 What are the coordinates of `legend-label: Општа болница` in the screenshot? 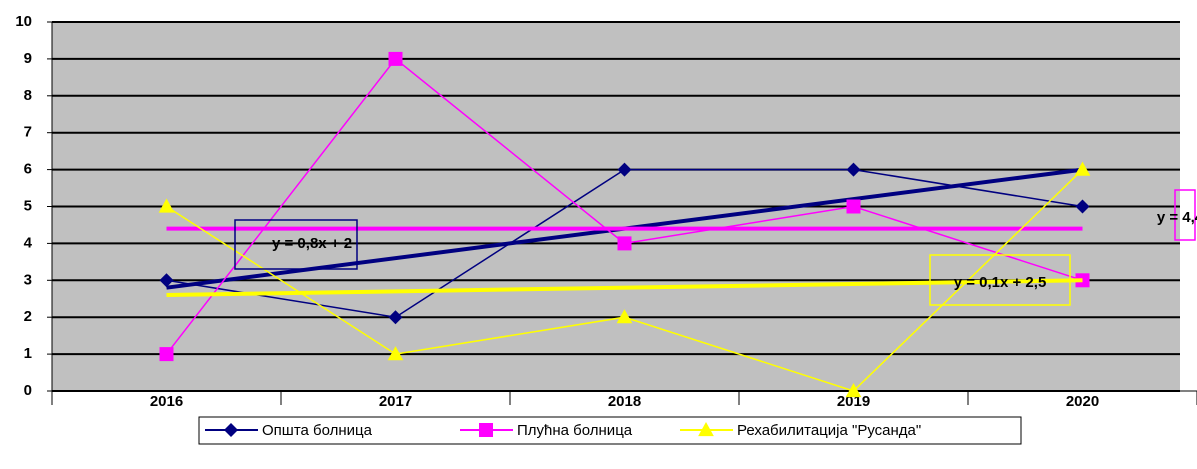 It's located at (317, 430).